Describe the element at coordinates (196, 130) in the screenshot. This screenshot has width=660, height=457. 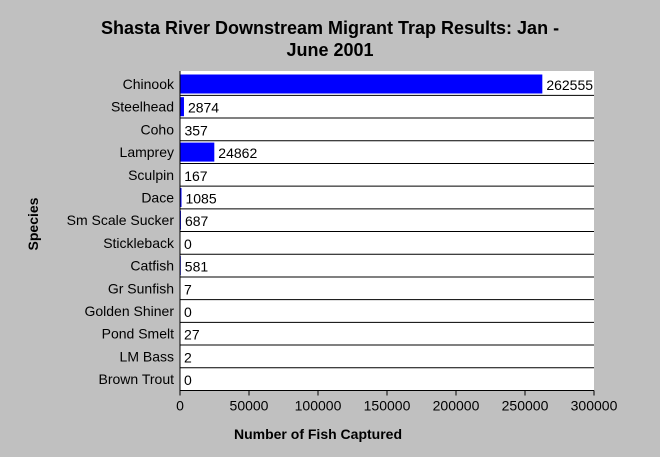
I see `data-label-coho: 357` at that location.